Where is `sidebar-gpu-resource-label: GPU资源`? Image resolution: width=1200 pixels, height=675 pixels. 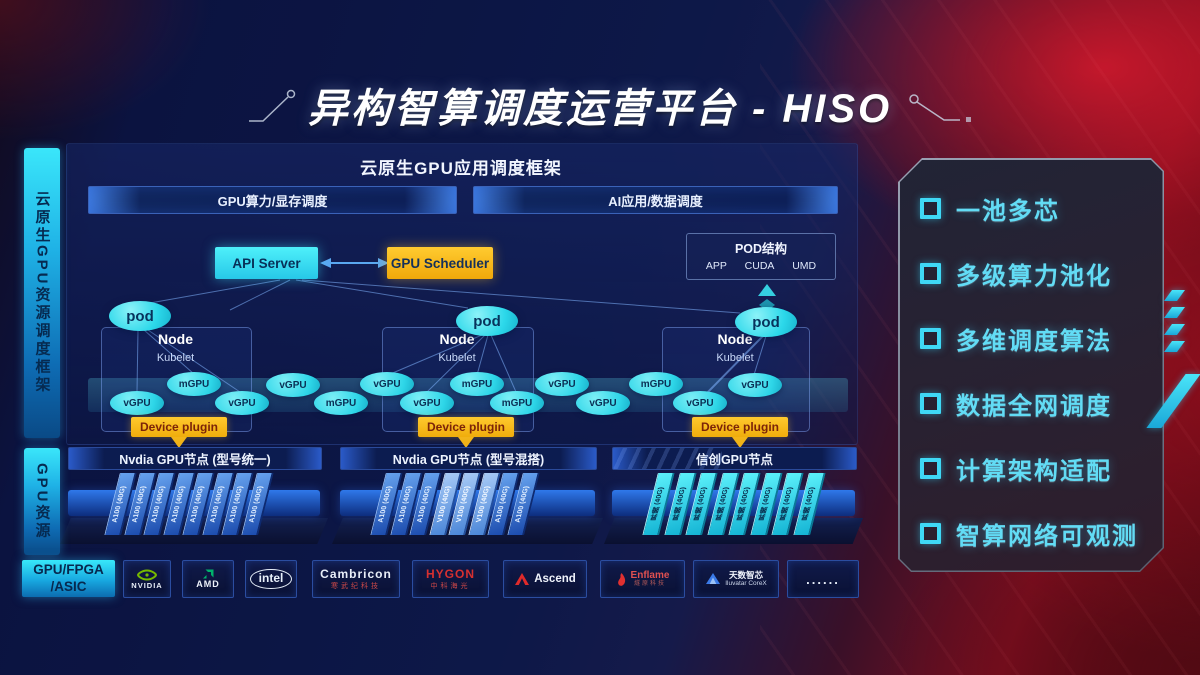 sidebar-gpu-resource-label: GPU资源 is located at coordinates (42, 501).